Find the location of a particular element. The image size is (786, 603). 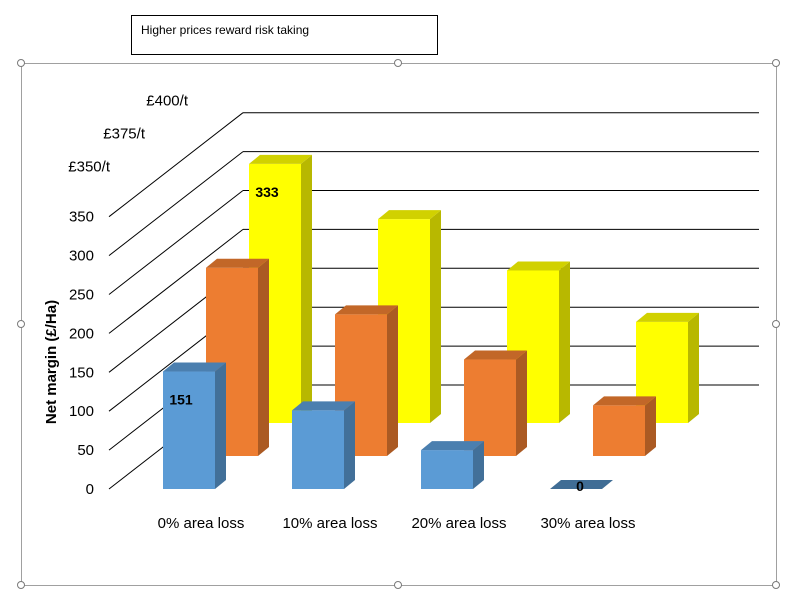

y-tick-label: 200 is located at coordinates (81, 333).